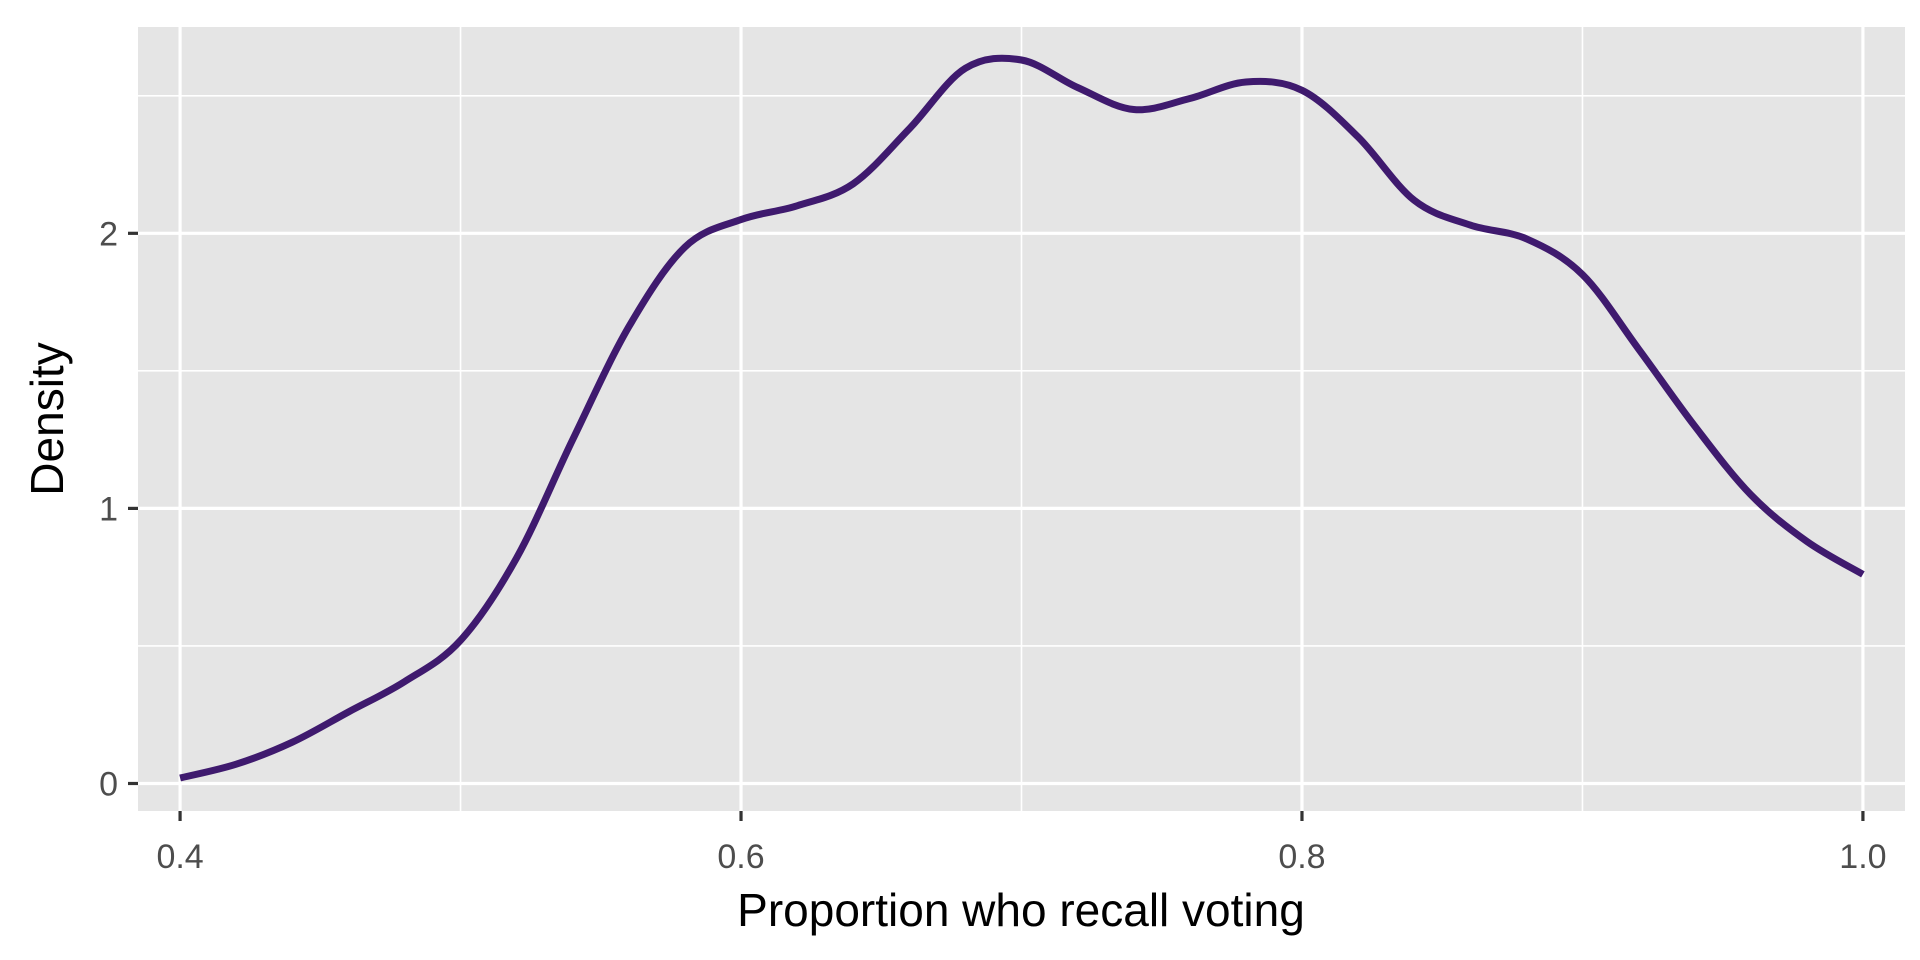 The height and width of the screenshot is (960, 1920). Describe the element at coordinates (1021, 910) in the screenshot. I see `x-axis-title: Proportion who recall voting` at that location.